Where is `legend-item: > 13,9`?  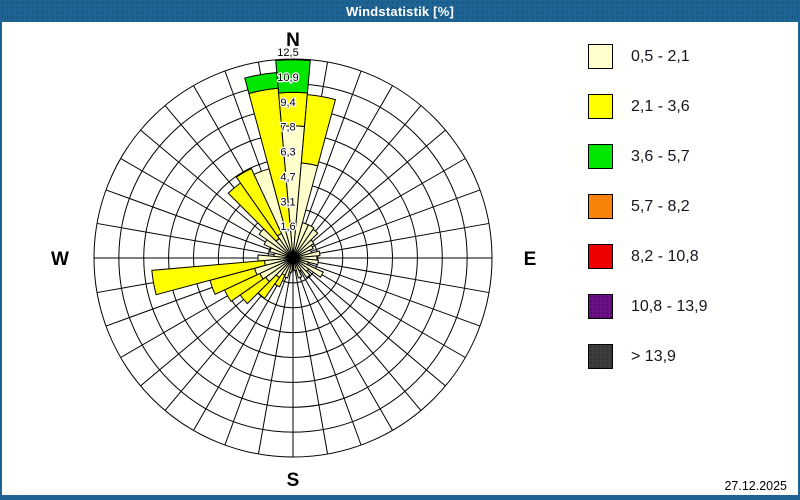
legend-item: > 13,9 is located at coordinates (648, 356).